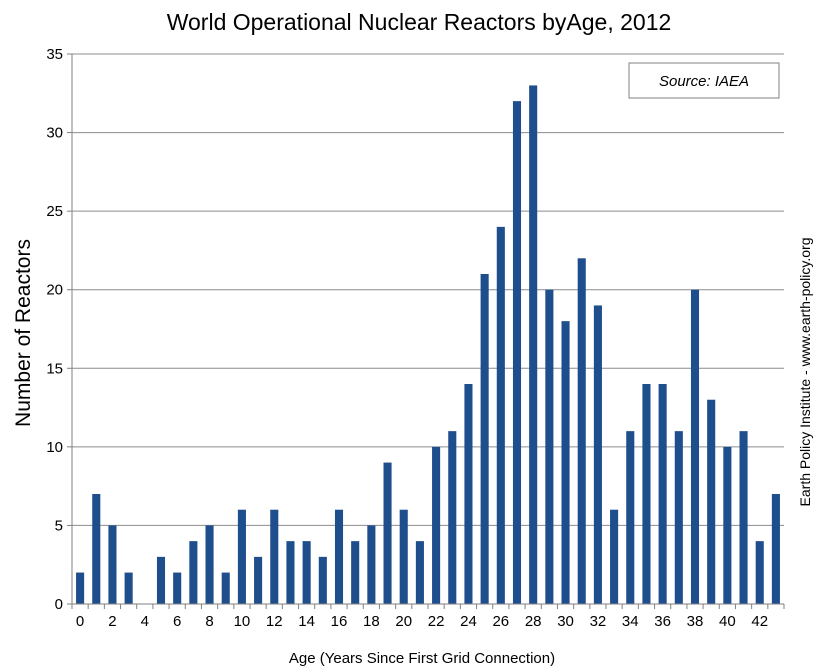 The height and width of the screenshot is (670, 816). I want to click on x-tick-label: 16, so click(339, 621).